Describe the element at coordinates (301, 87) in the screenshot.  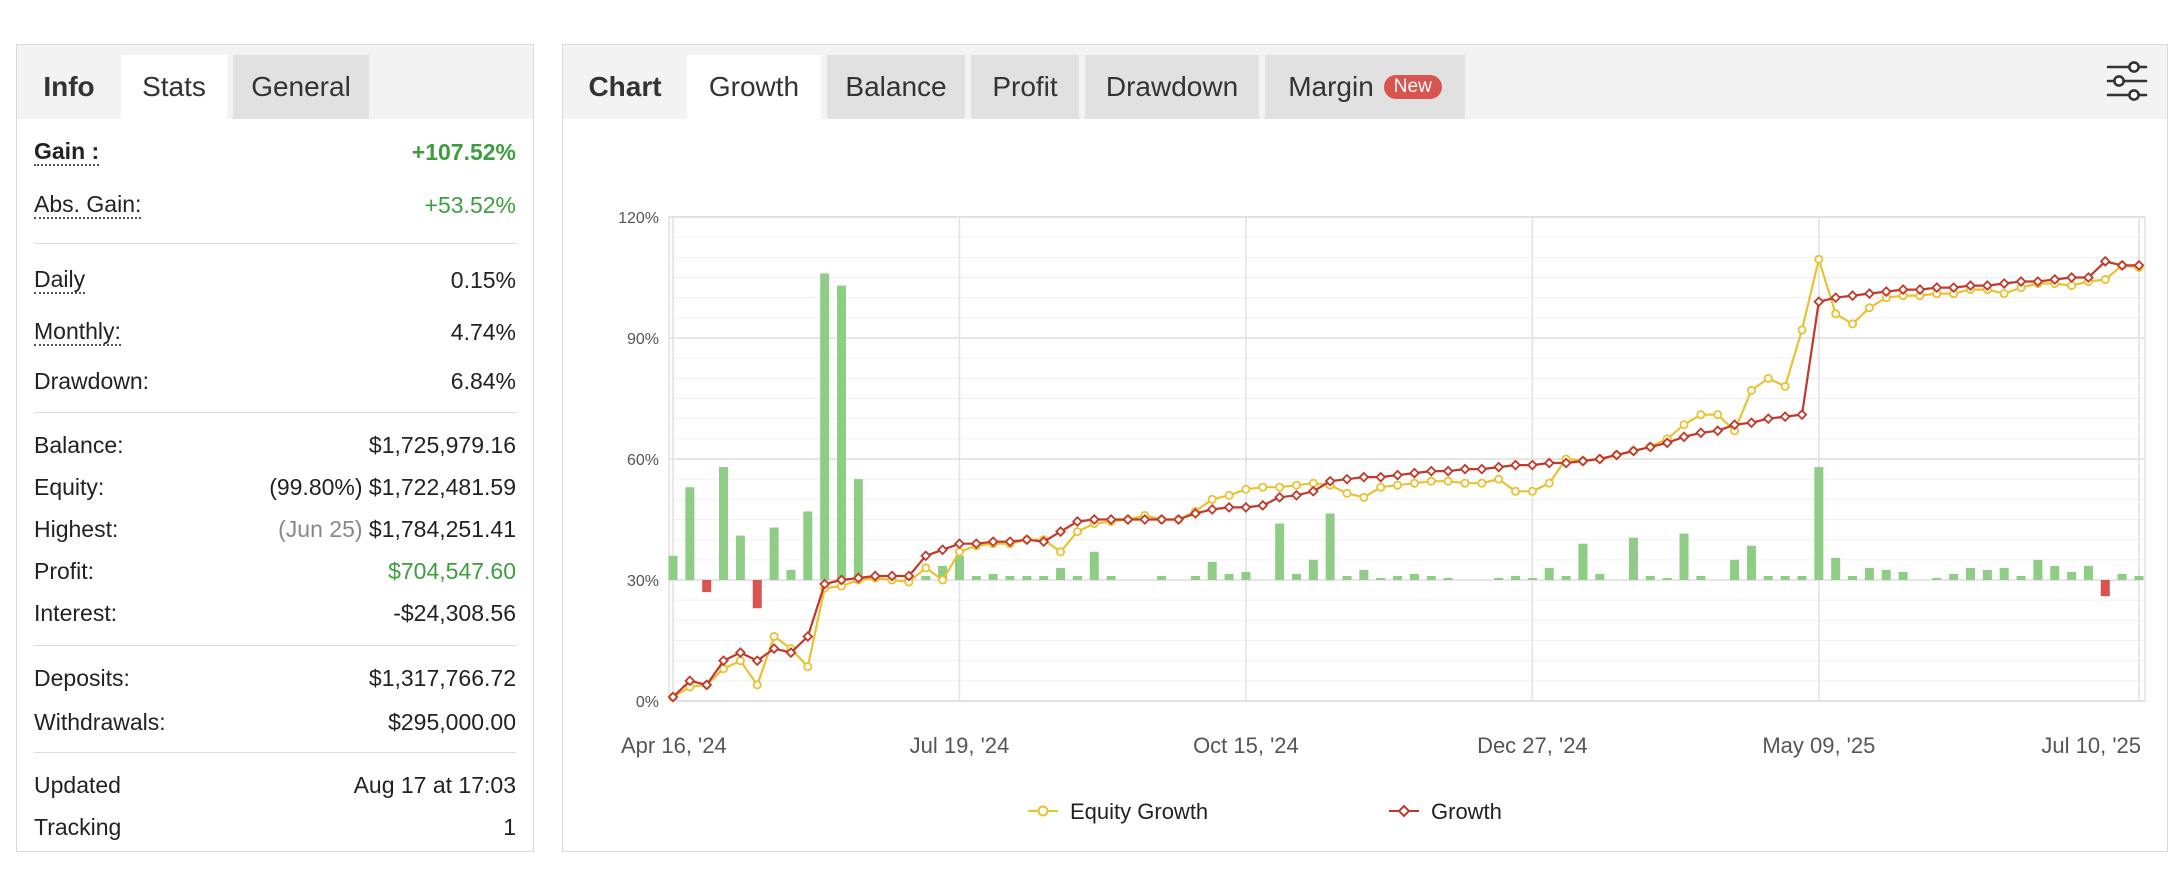
I see `tab-general: General` at that location.